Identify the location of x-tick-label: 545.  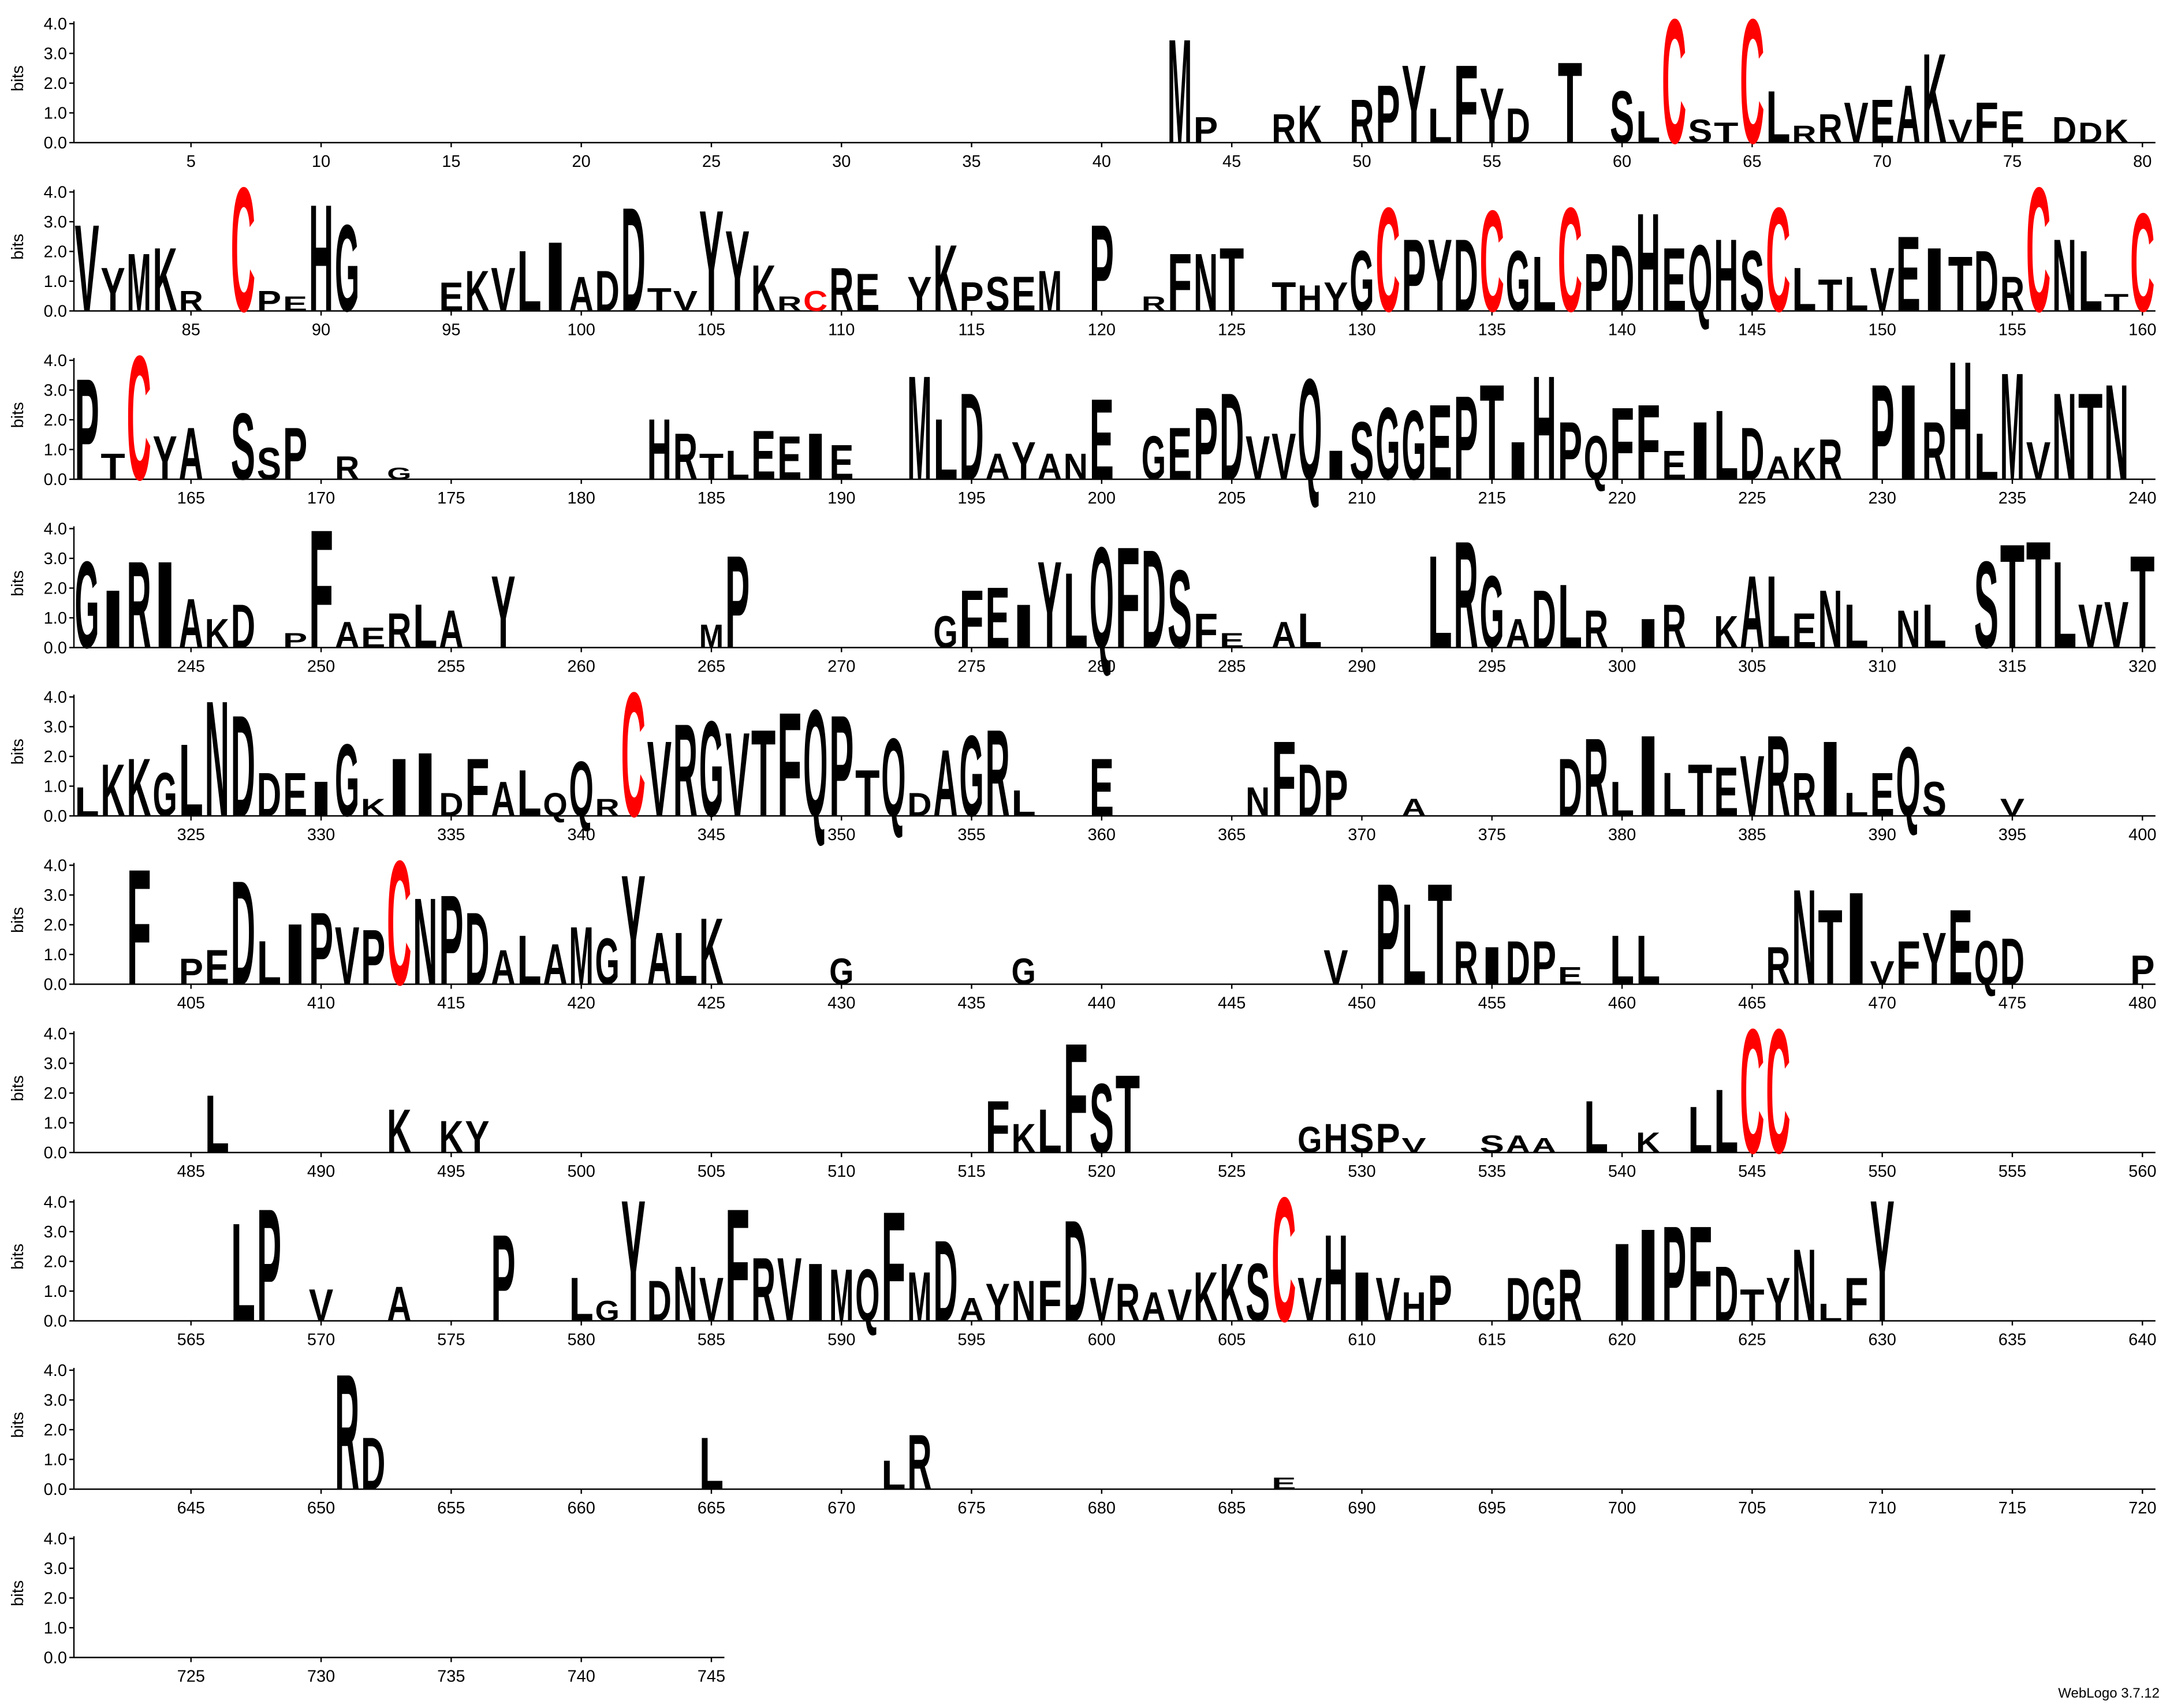
(1752, 1171).